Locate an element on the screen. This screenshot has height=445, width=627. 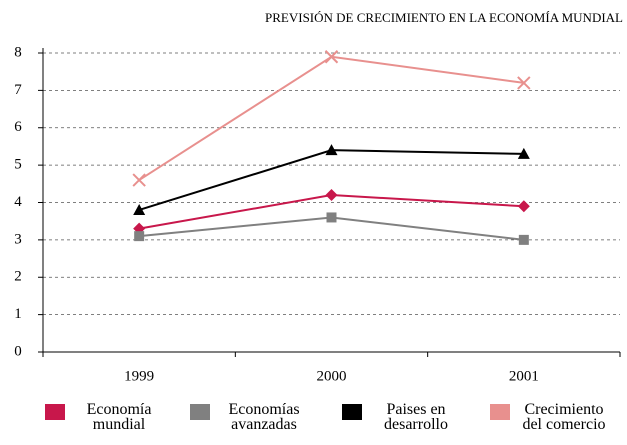
y-tick-label: 8 is located at coordinates (18, 52).